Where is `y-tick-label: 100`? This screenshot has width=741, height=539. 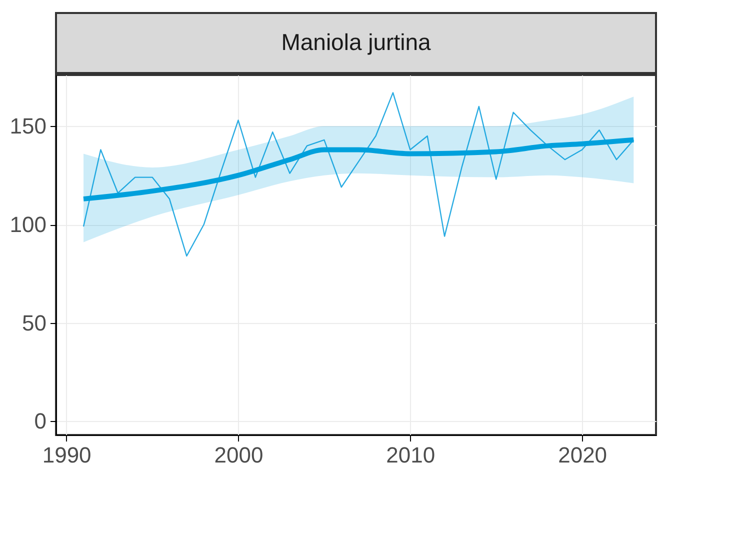
y-tick-label: 100 is located at coordinates (28, 225).